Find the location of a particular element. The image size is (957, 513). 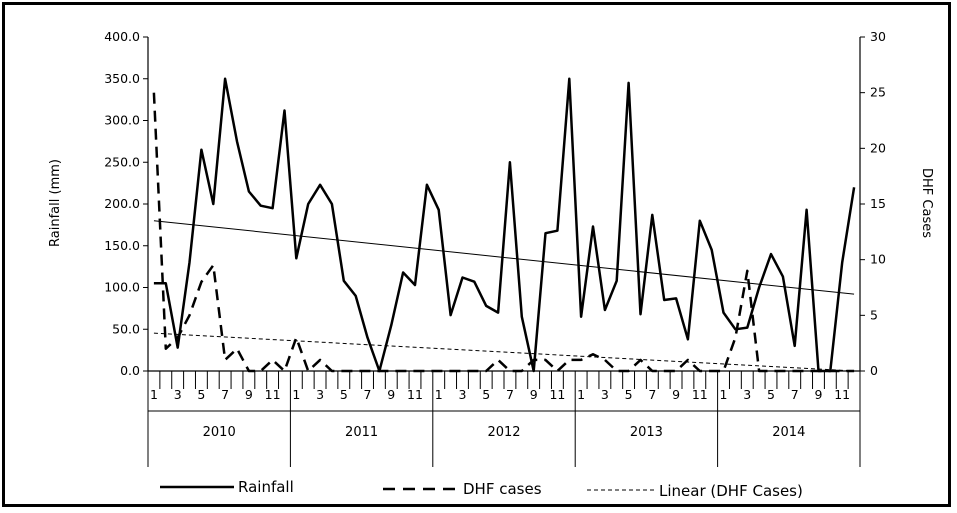

y-tick-label: 50.0 is located at coordinates (126, 328).